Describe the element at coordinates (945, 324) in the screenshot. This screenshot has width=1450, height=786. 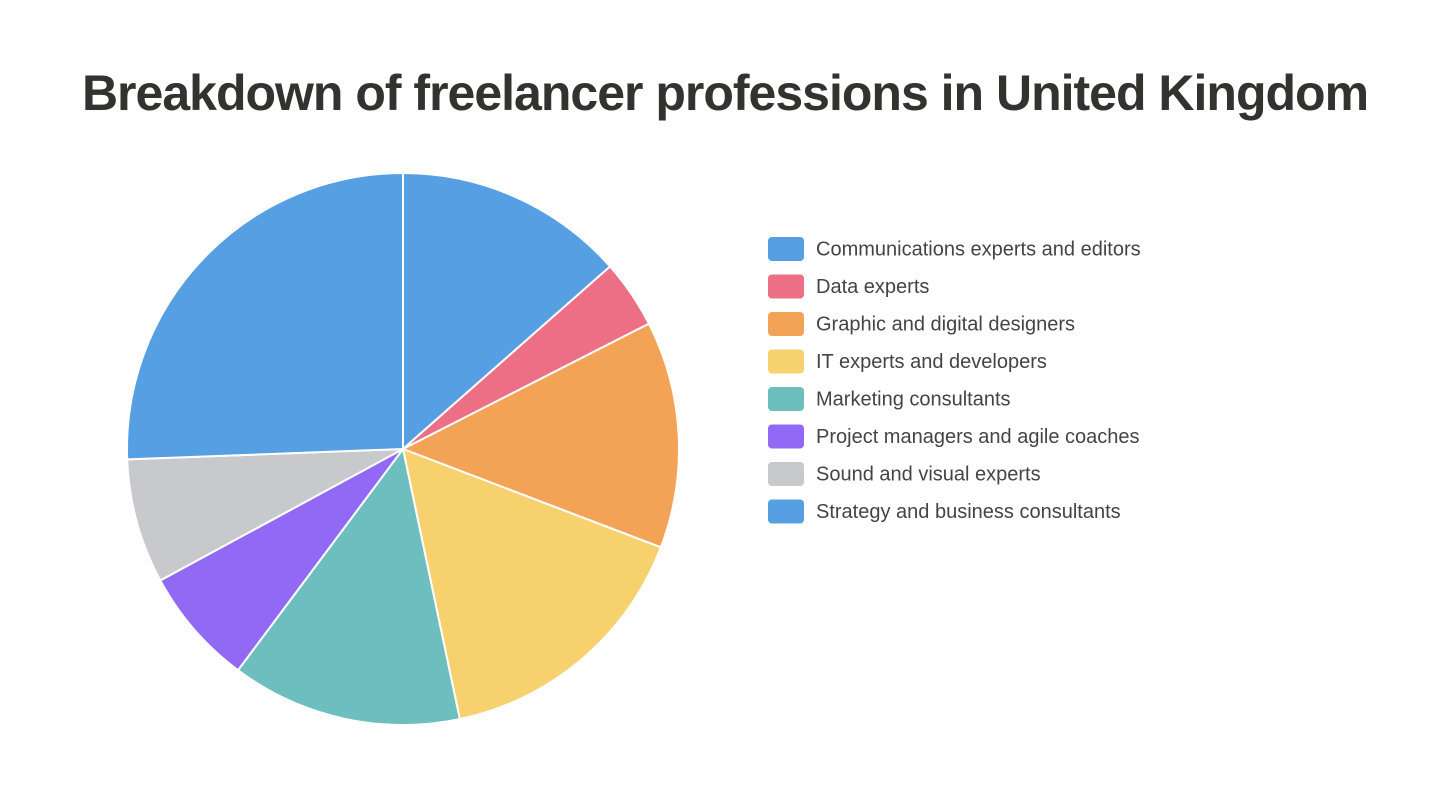
I see `legend-label: Graphic and digital designers` at that location.